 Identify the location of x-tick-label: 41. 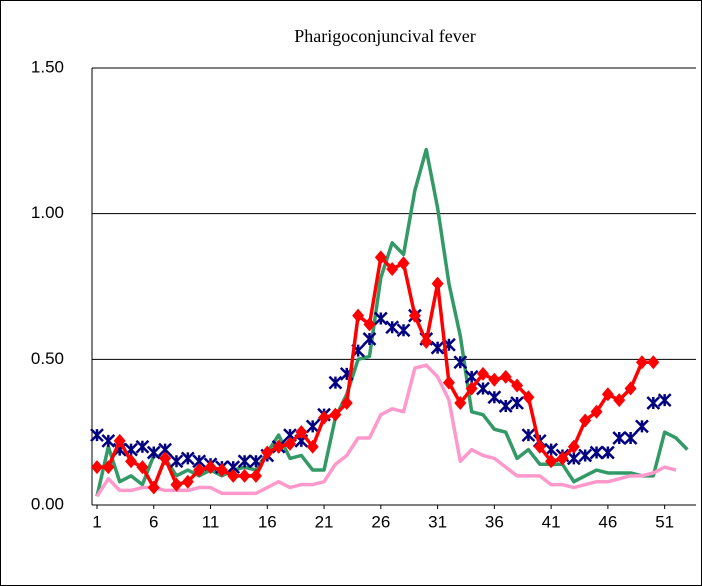
(551, 521).